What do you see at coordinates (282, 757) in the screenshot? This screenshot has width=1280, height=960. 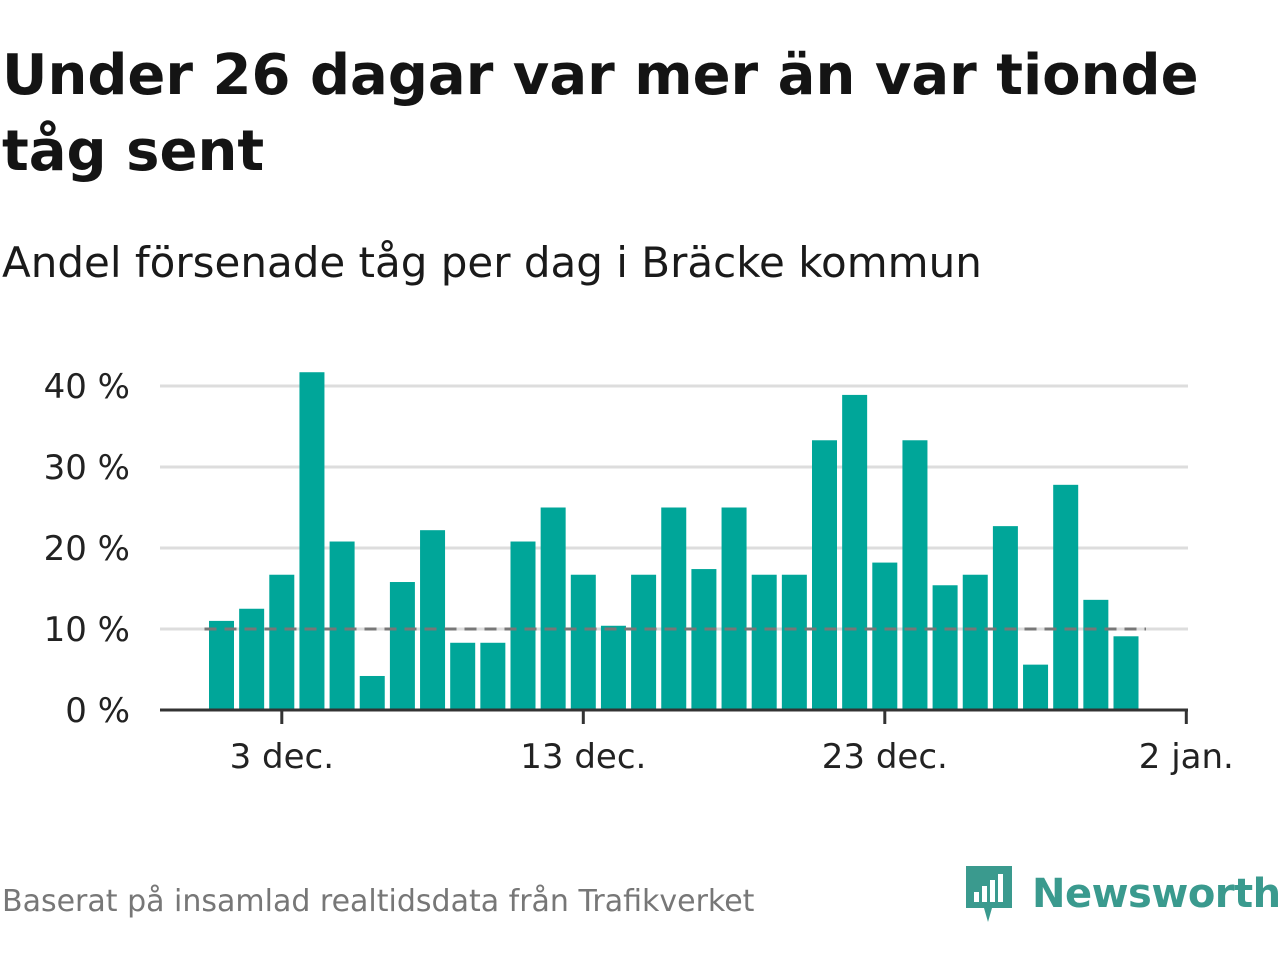 I see `x-tick-label: 3 dec.` at bounding box center [282, 757].